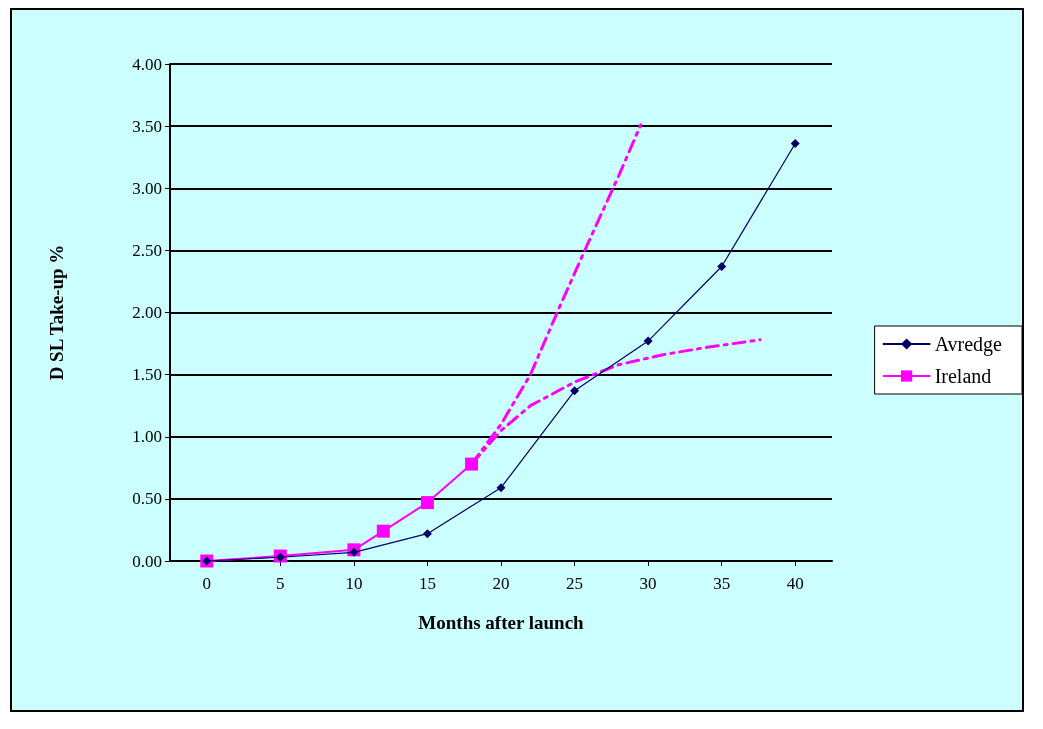 Image resolution: width=1043 pixels, height=729 pixels. I want to click on y-tick-label: 1.50, so click(147, 375).